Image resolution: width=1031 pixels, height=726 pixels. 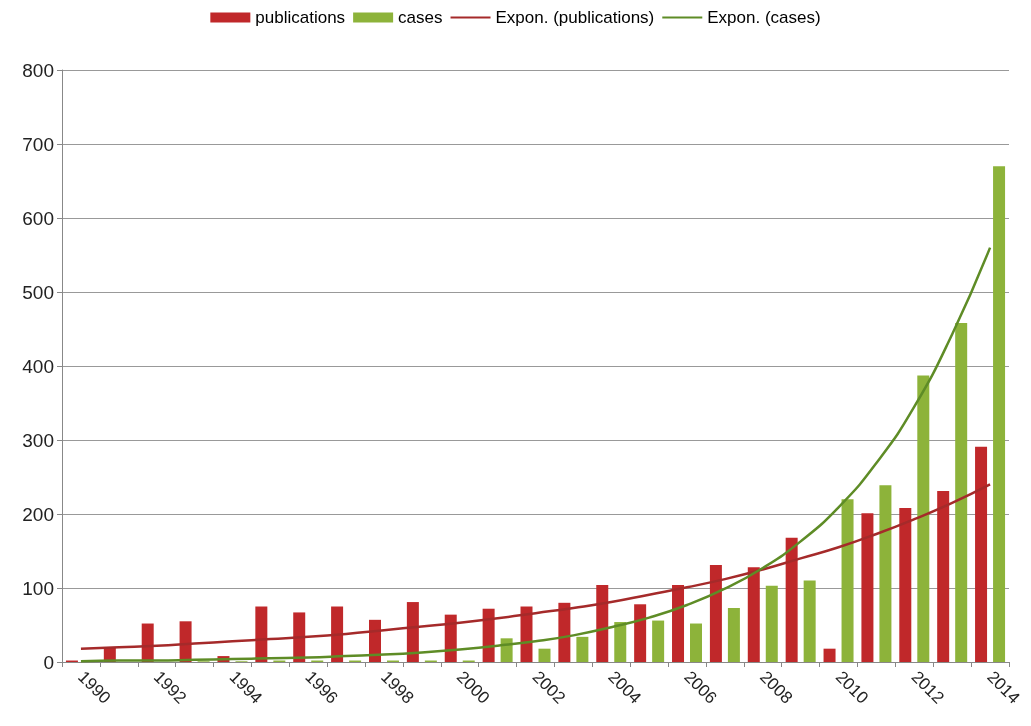 I want to click on y-tick-label: 200, so click(x=38, y=514).